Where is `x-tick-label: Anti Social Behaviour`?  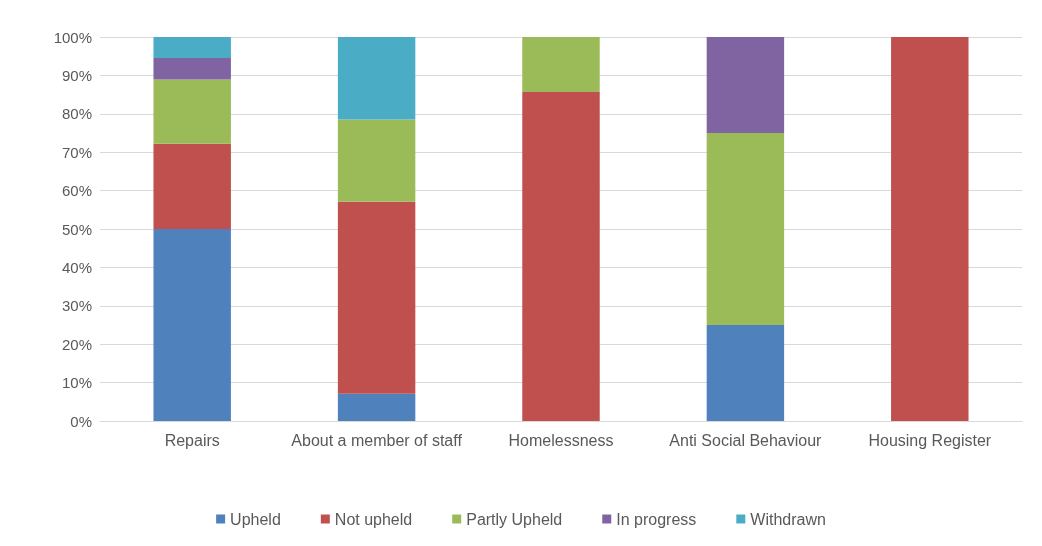 x-tick-label: Anti Social Behaviour is located at coordinates (746, 440).